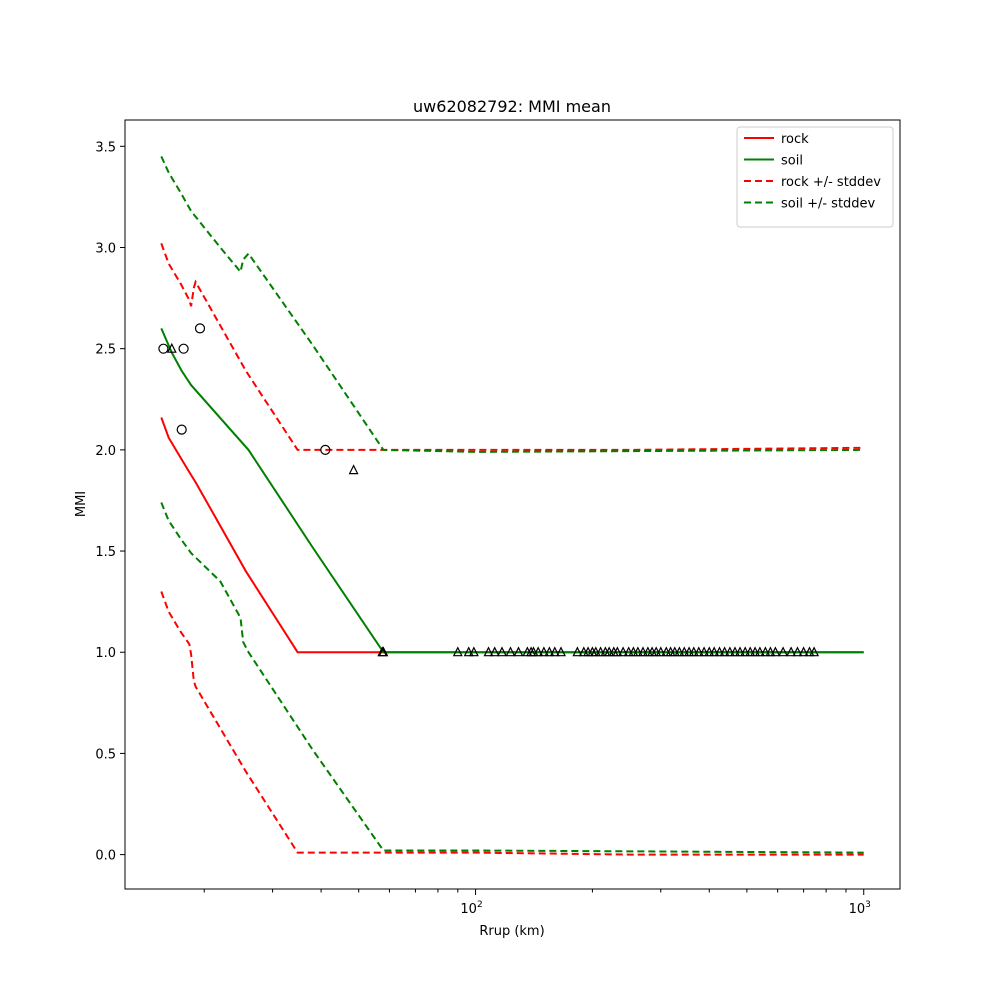  What do you see at coordinates (105, 754) in the screenshot?
I see `y-tick-label: 0.5` at bounding box center [105, 754].